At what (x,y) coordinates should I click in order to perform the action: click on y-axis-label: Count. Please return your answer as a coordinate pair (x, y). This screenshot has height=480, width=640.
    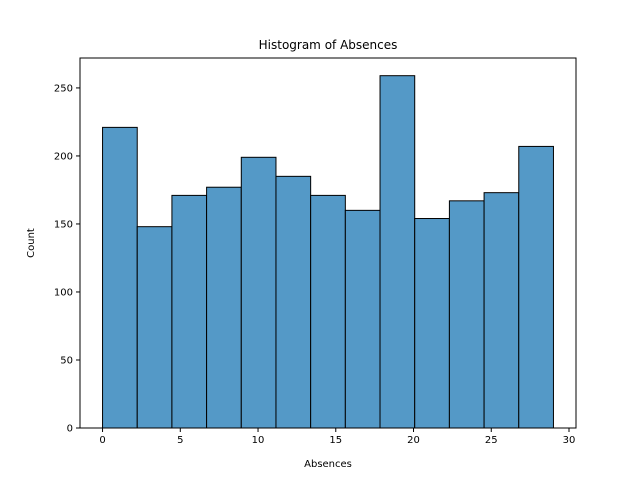
    Looking at the image, I should click on (31, 243).